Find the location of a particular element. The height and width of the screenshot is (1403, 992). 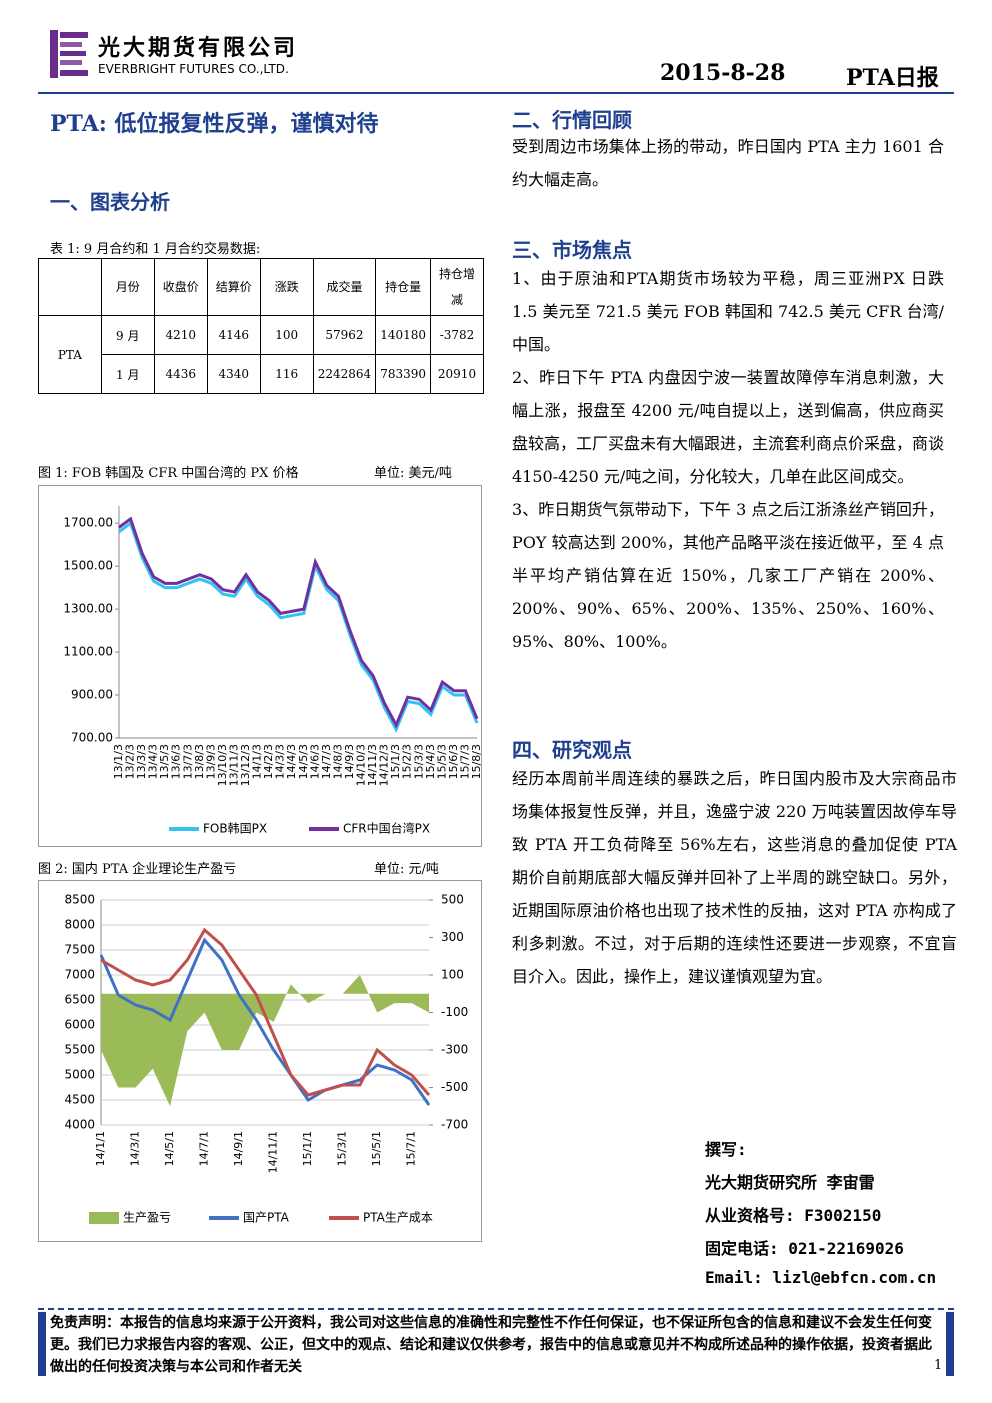

x-tick-label: 14/5/1 is located at coordinates (169, 1148).